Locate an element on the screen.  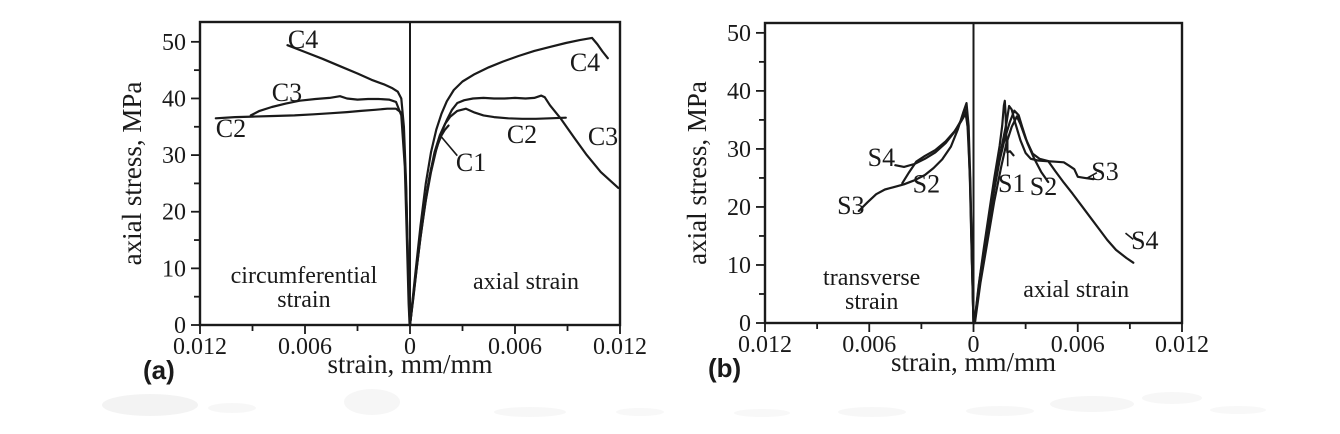
x-tick-label-b-4: 0.012 is located at coordinates (1182, 345).